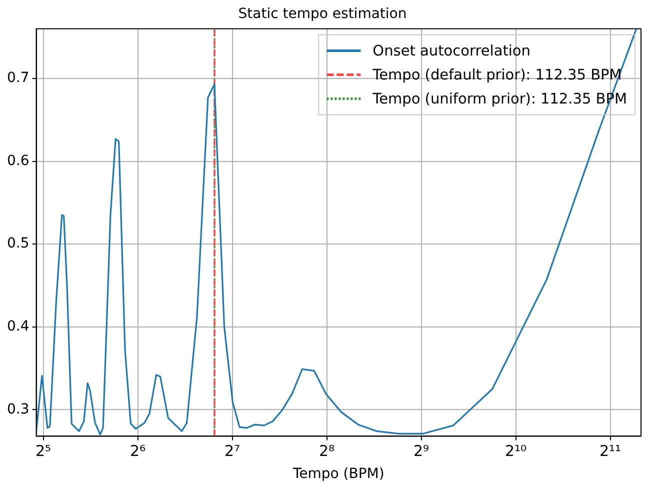 Image resolution: width=651 pixels, height=491 pixels. Describe the element at coordinates (326, 451) in the screenshot. I see `x-tick-label: 2⁸` at that location.